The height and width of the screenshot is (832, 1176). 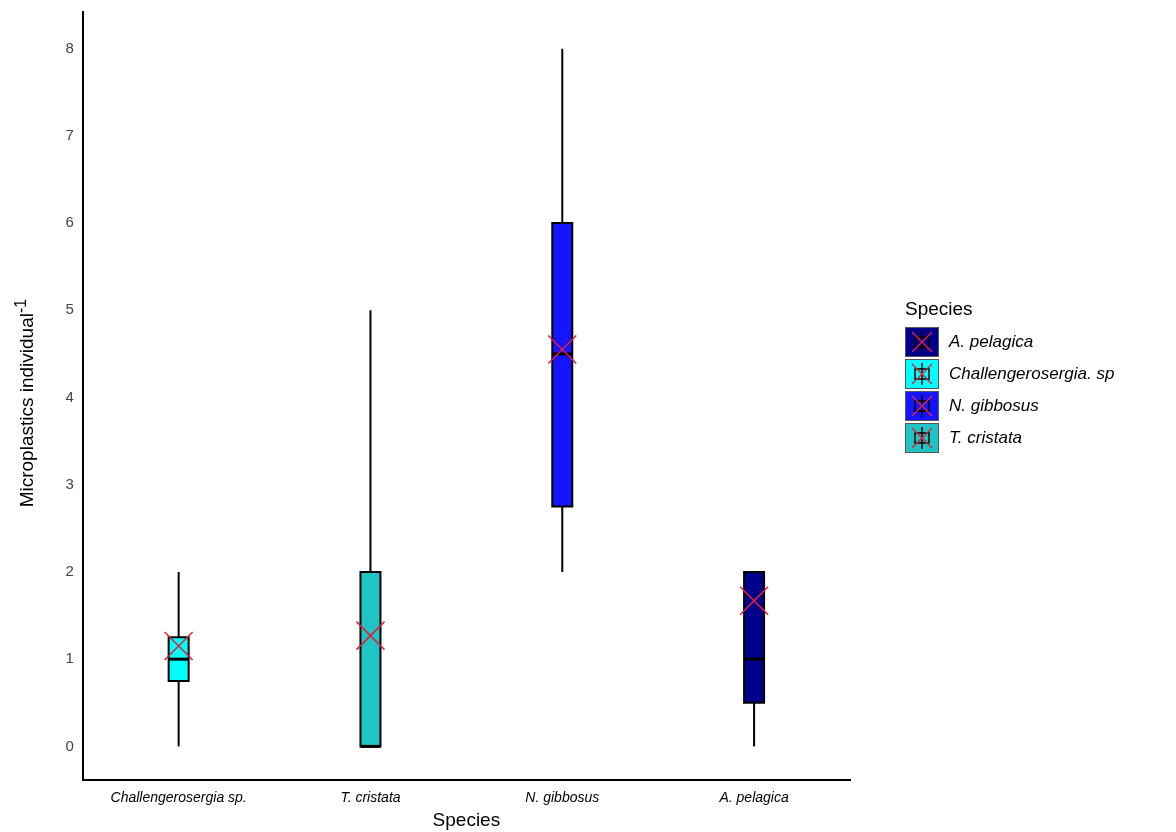 What do you see at coordinates (69, 658) in the screenshot?
I see `y-tick-label: 1` at bounding box center [69, 658].